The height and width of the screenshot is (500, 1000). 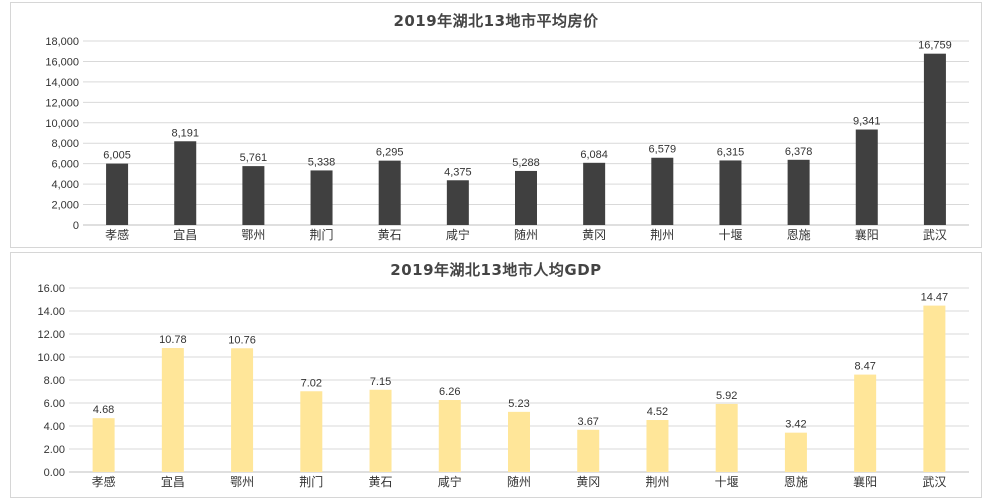 What do you see at coordinates (864, 367) in the screenshot?
I see `data-label: 8.47` at bounding box center [864, 367].